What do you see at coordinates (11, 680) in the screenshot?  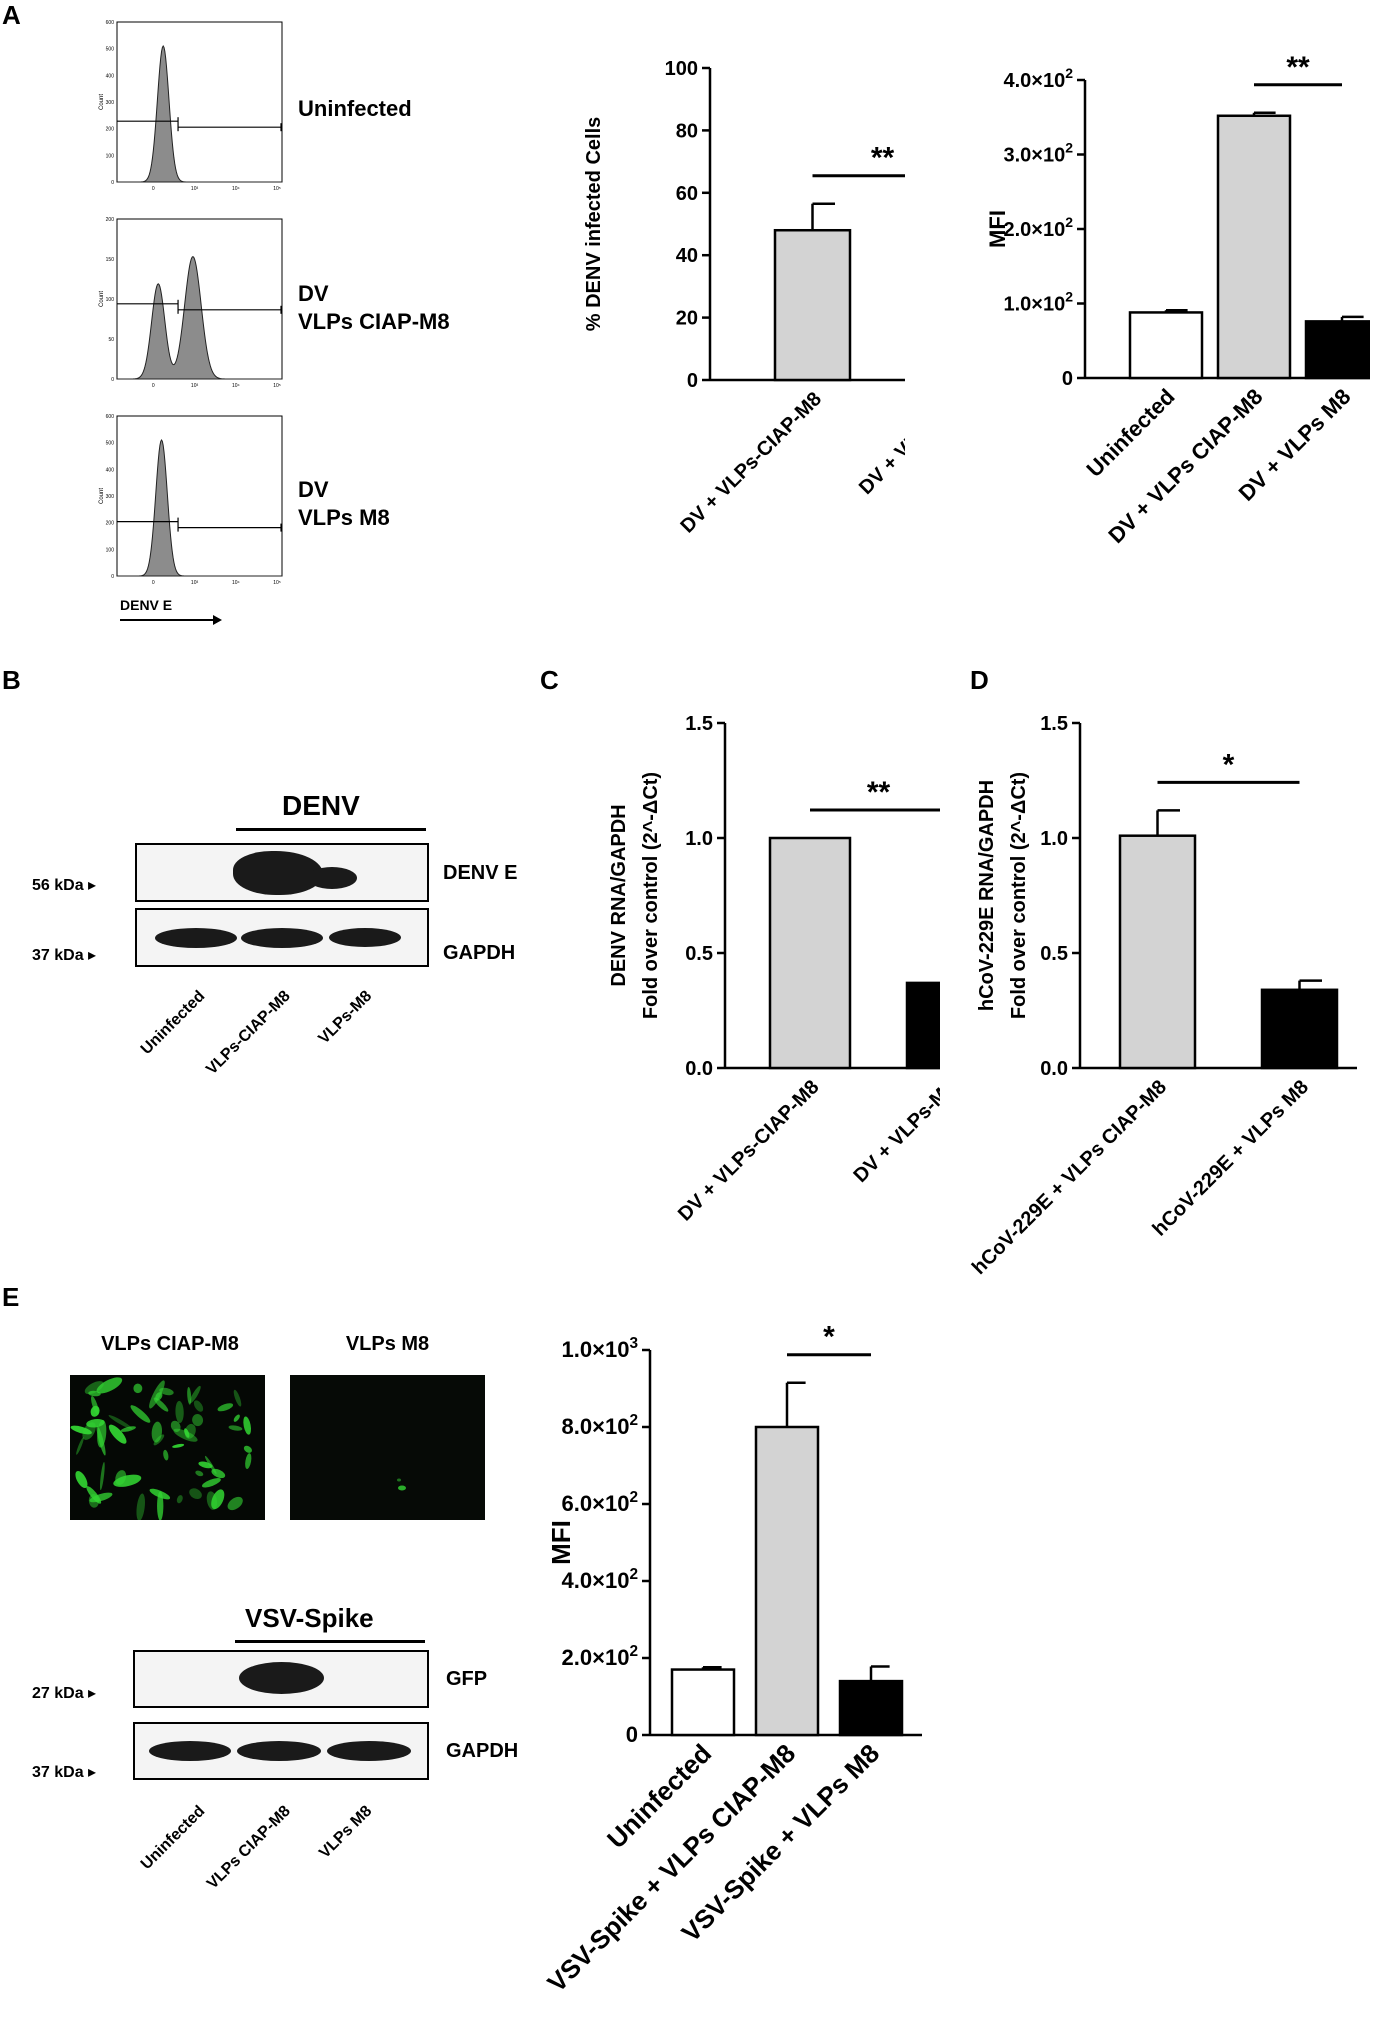 I see `panel-letter-b: B` at bounding box center [11, 680].